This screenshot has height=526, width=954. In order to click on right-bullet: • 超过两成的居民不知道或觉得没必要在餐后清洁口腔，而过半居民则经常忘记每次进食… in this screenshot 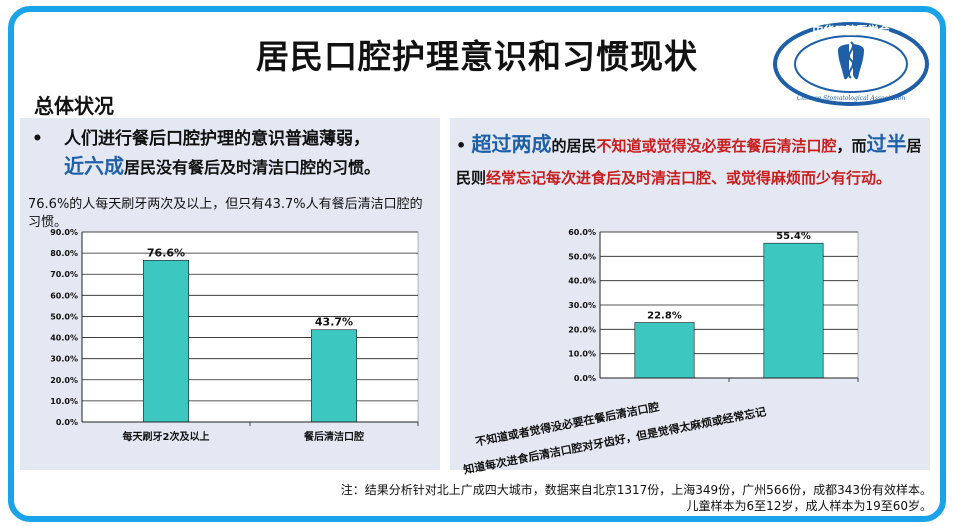, I will do `click(690, 161)`.